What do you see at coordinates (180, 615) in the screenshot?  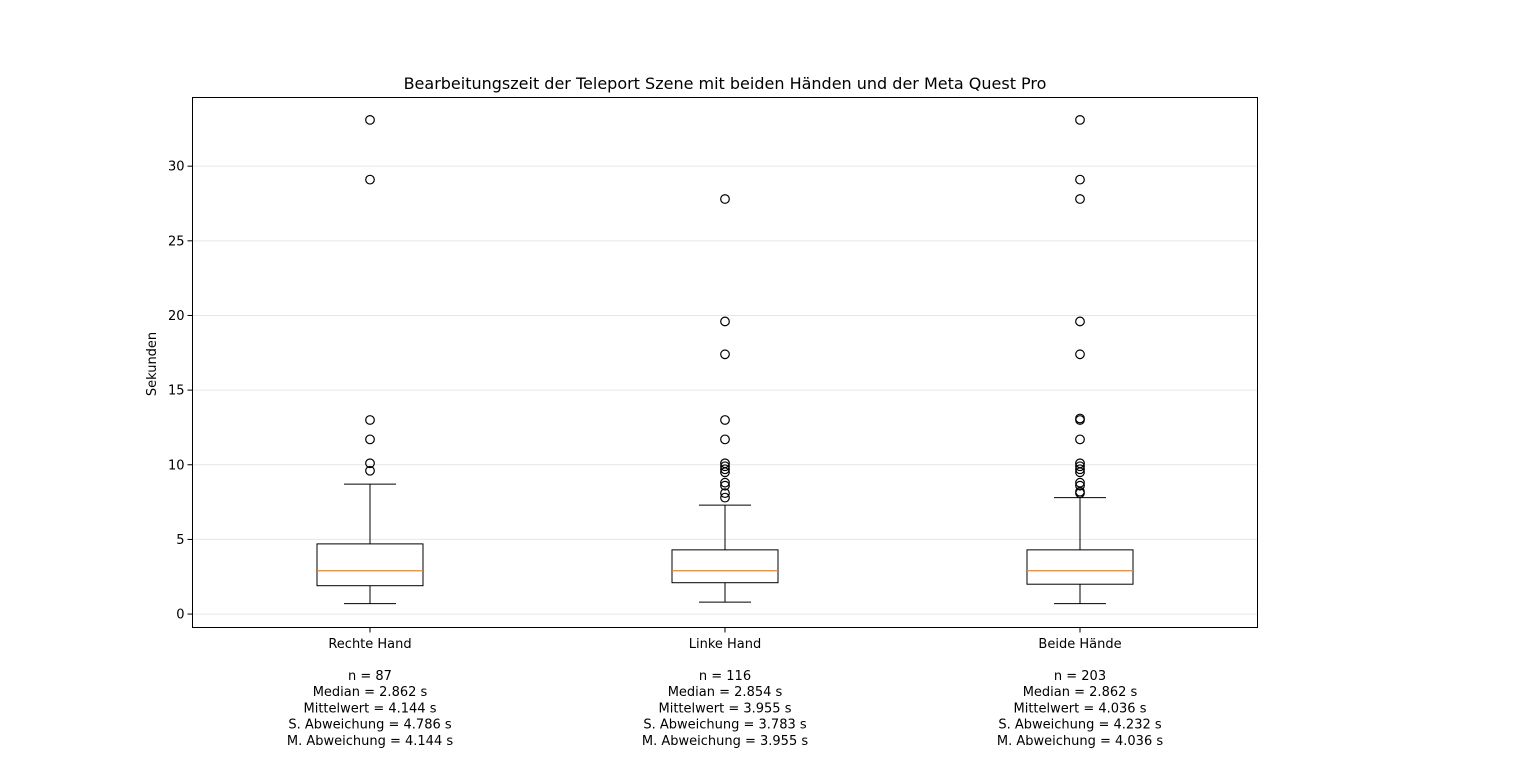 I see `y-tick-label: 0` at bounding box center [180, 615].